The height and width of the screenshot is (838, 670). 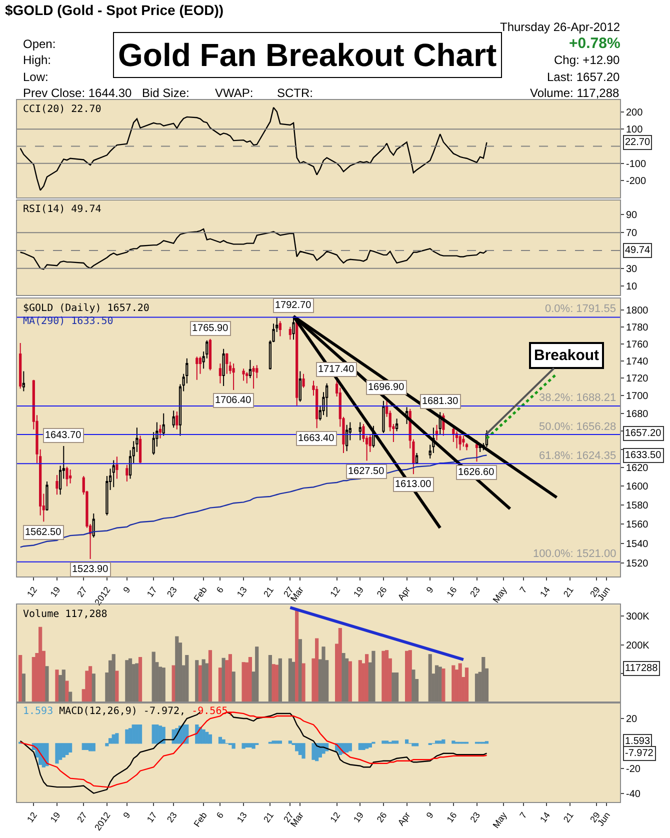 What do you see at coordinates (413, 484) in the screenshot?
I see `annotation: 1613.00` at bounding box center [413, 484].